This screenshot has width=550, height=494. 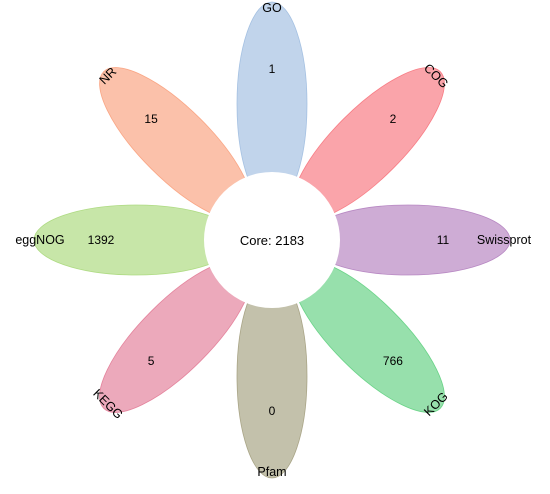 What do you see at coordinates (272, 69) in the screenshot?
I see `count-go: 1` at bounding box center [272, 69].